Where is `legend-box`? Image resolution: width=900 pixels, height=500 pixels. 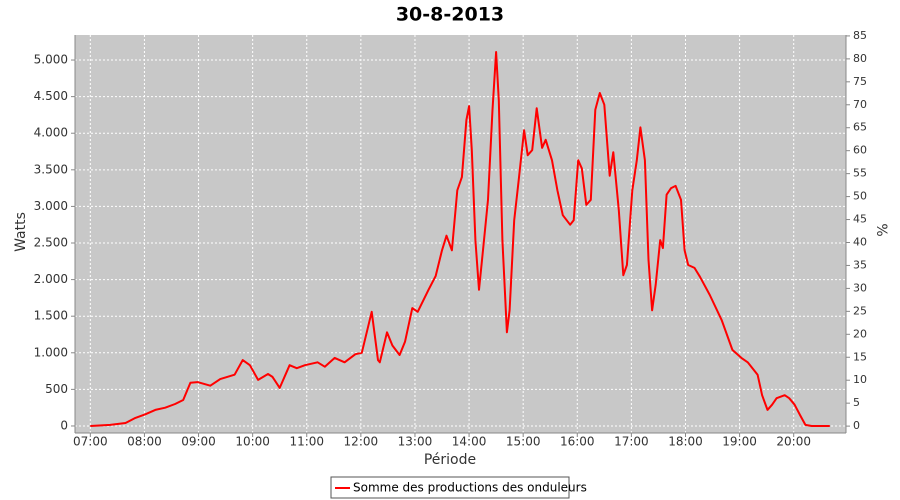 legend-box is located at coordinates (450, 487).